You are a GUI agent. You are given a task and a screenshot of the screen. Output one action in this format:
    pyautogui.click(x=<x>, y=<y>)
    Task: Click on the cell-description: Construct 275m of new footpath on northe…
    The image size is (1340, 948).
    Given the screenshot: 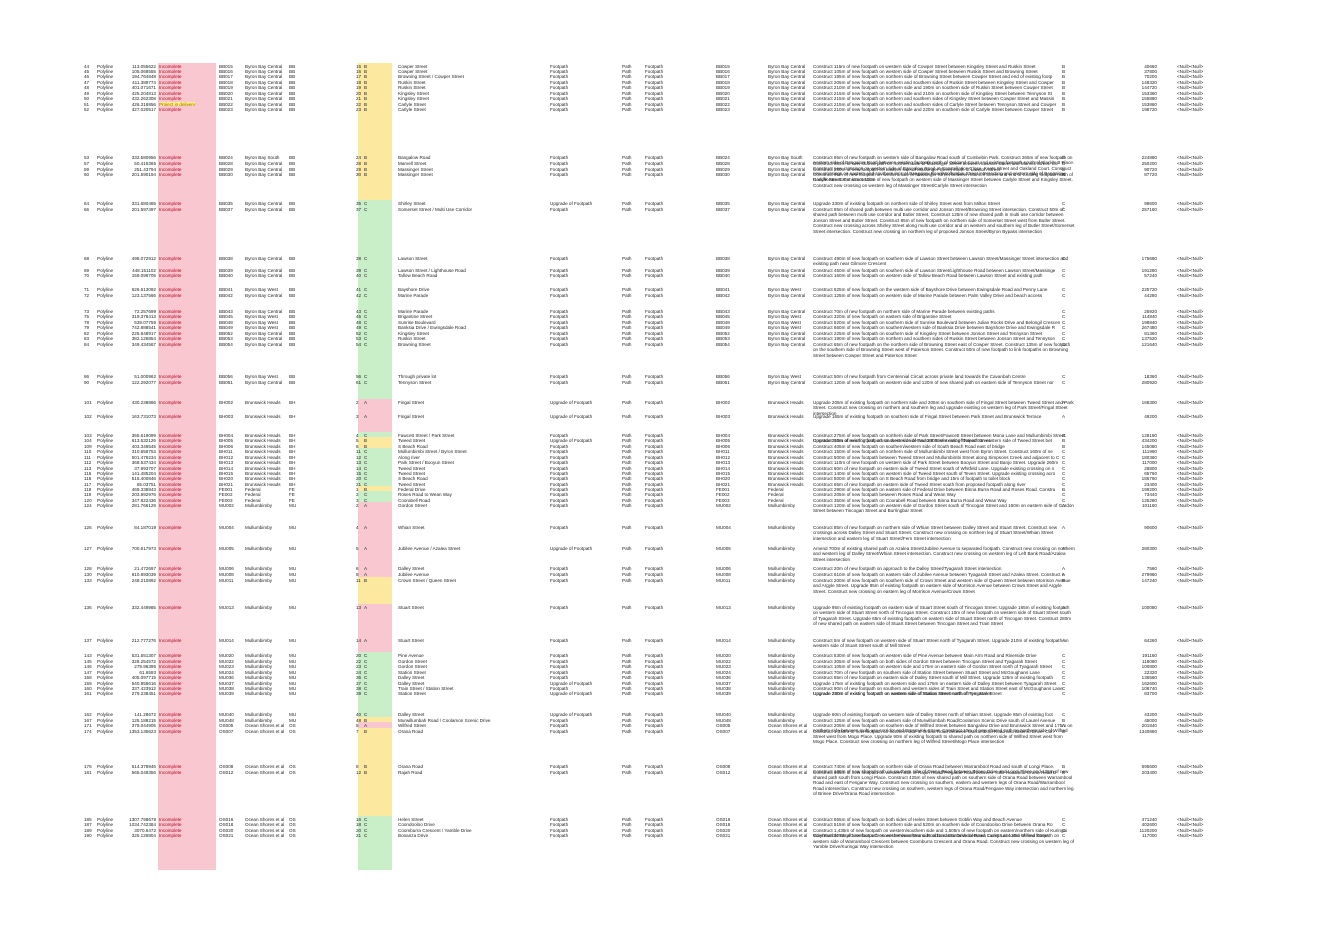 What is the action you would take?
    pyautogui.click(x=940, y=438)
    